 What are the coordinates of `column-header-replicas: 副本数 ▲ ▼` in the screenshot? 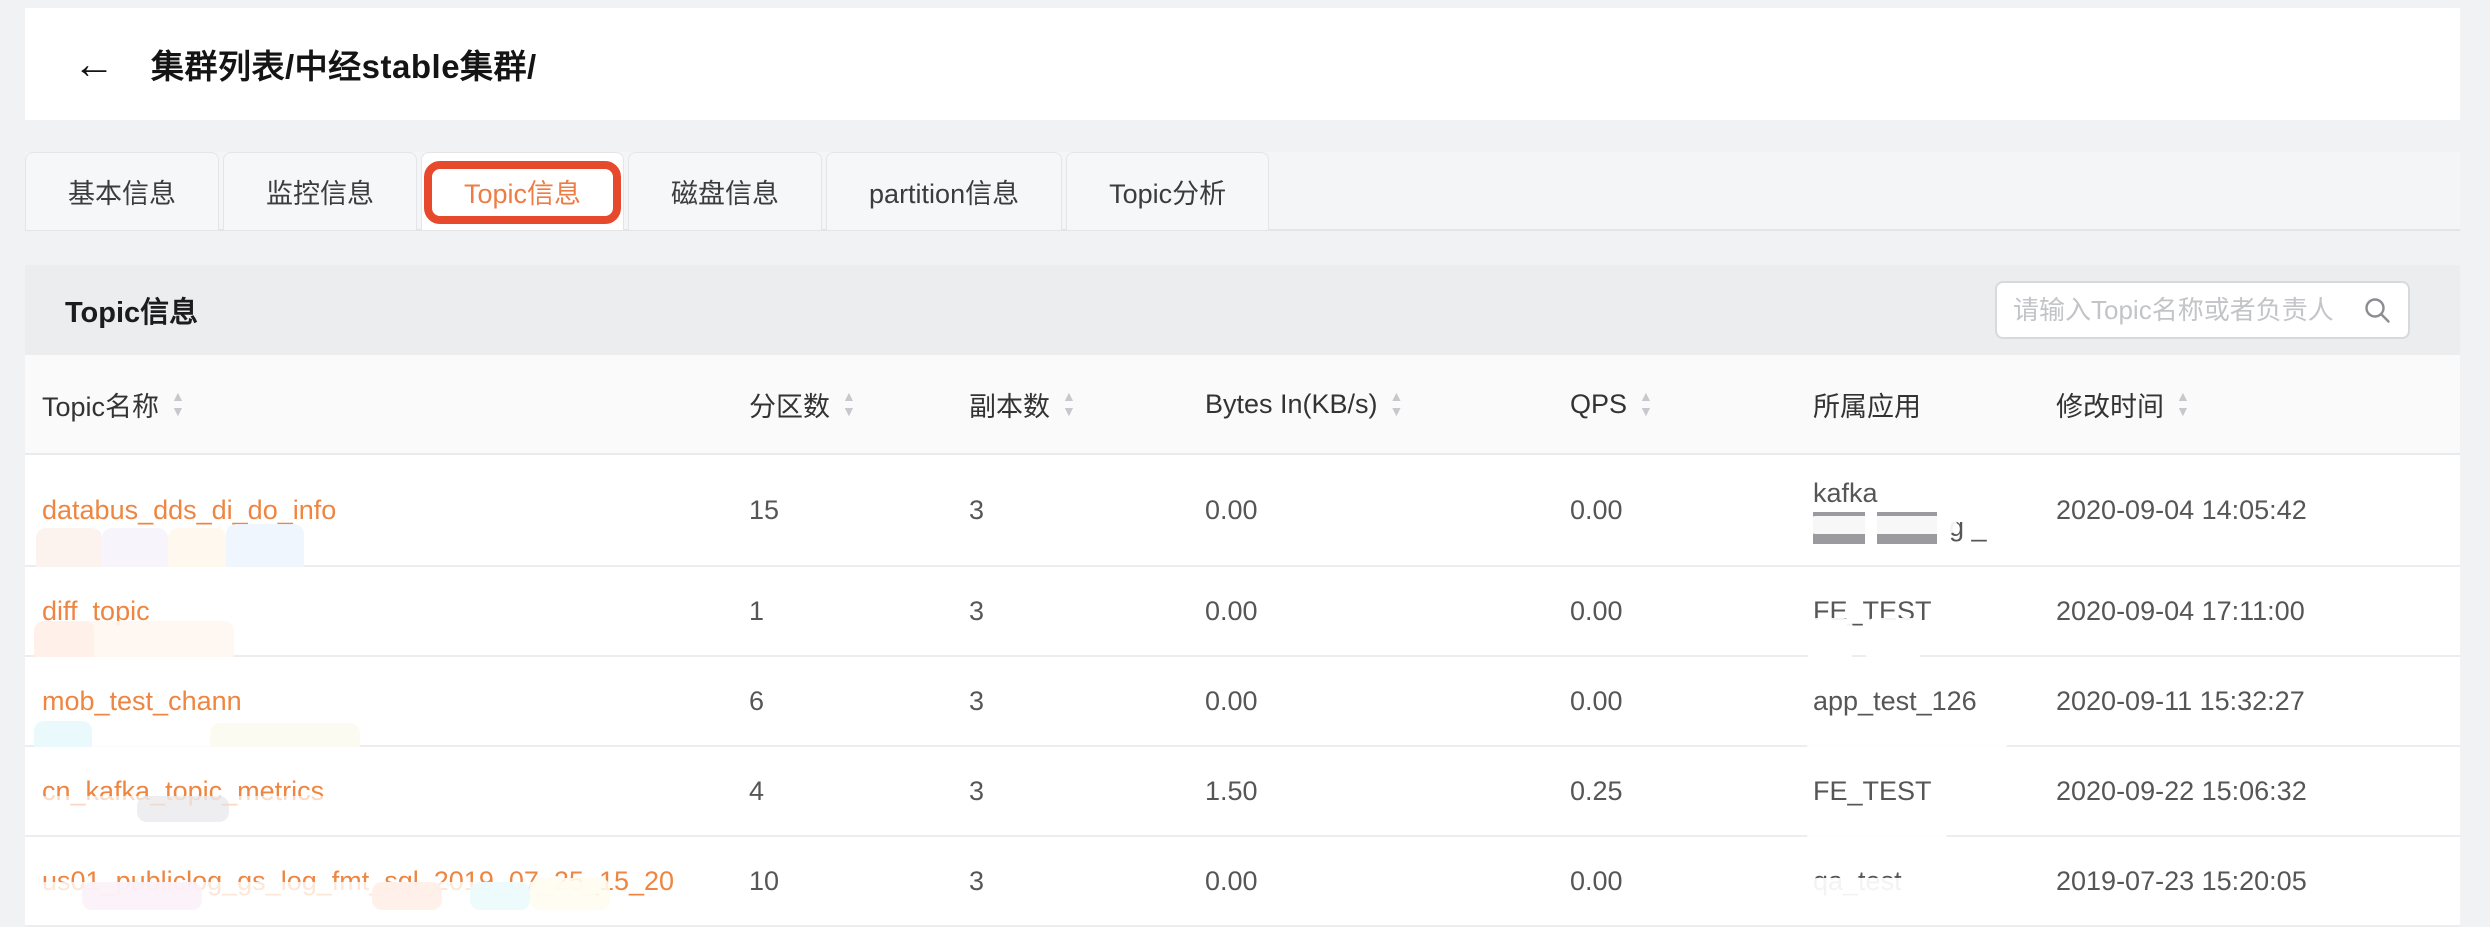 It's located at (1087, 404).